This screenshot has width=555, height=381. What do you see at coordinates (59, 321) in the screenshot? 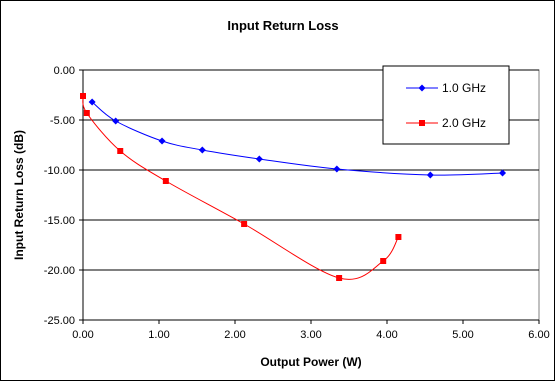
I see `y-tick-label: -25.00` at bounding box center [59, 321].